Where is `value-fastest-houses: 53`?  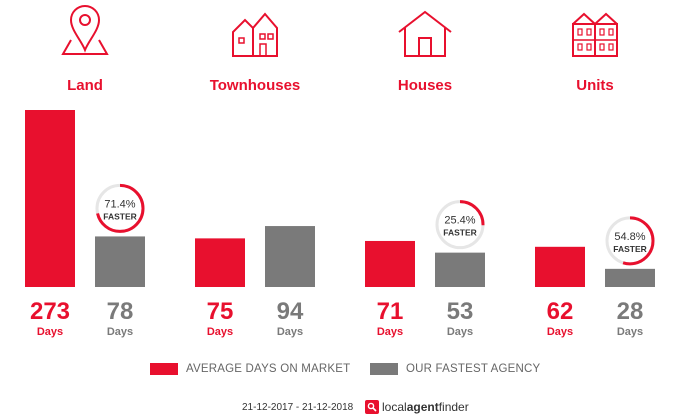 value-fastest-houses: 53 is located at coordinates (460, 311).